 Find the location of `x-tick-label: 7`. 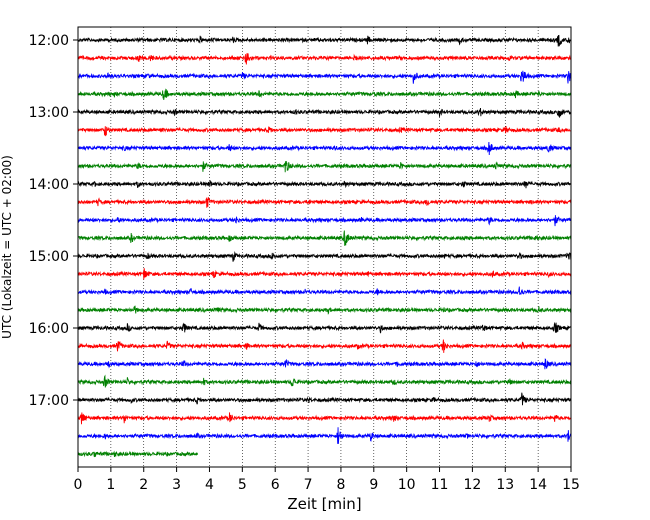

x-tick-label: 7 is located at coordinates (308, 485).